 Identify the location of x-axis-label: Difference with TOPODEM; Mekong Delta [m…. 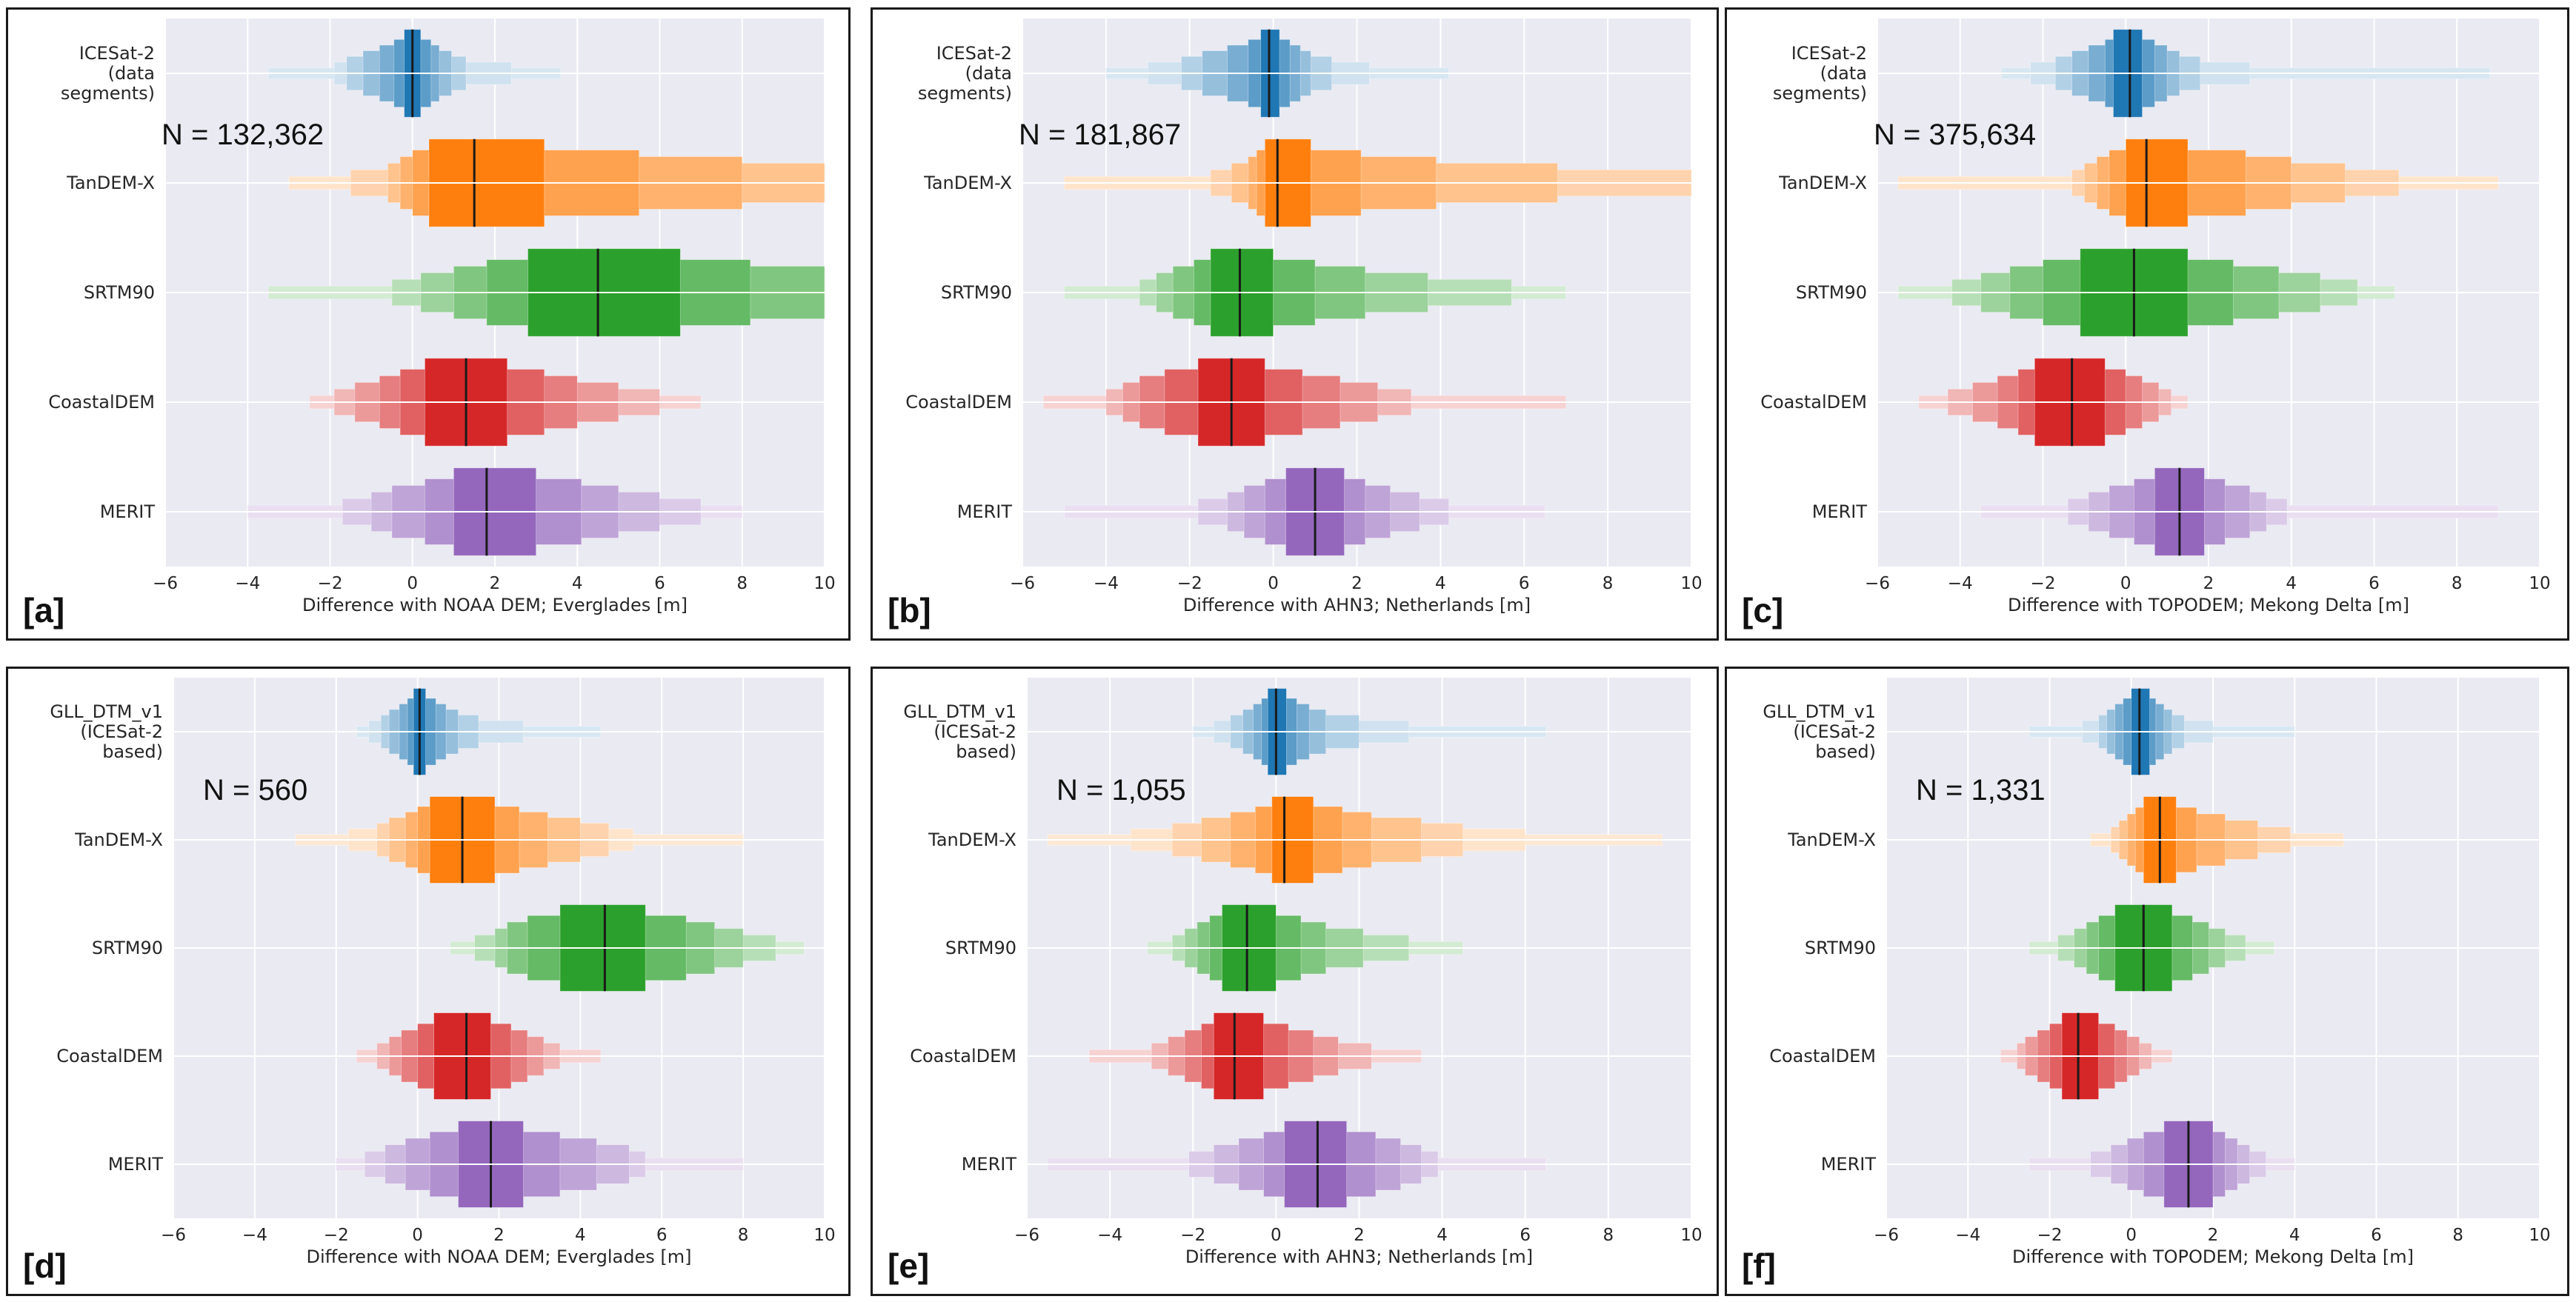
(2213, 1256).